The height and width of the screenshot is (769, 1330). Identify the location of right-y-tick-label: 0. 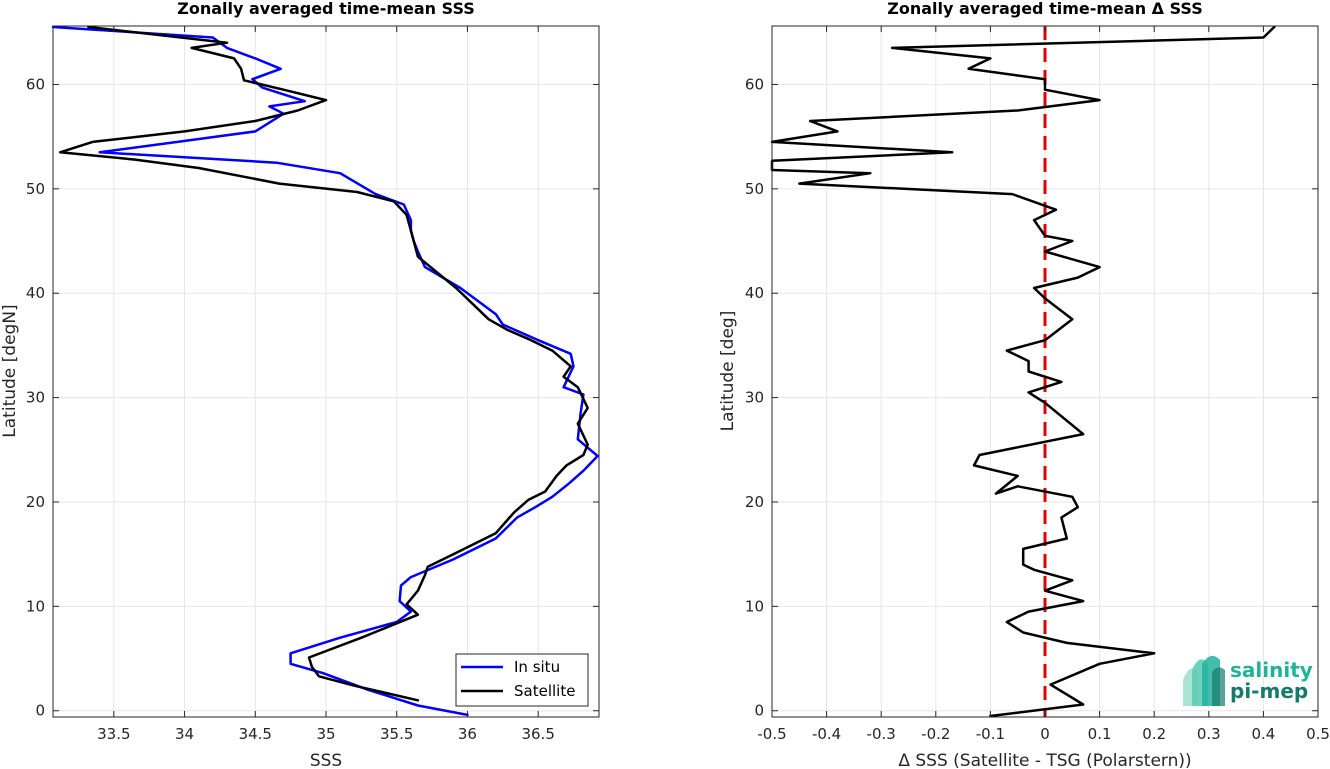
(759, 711).